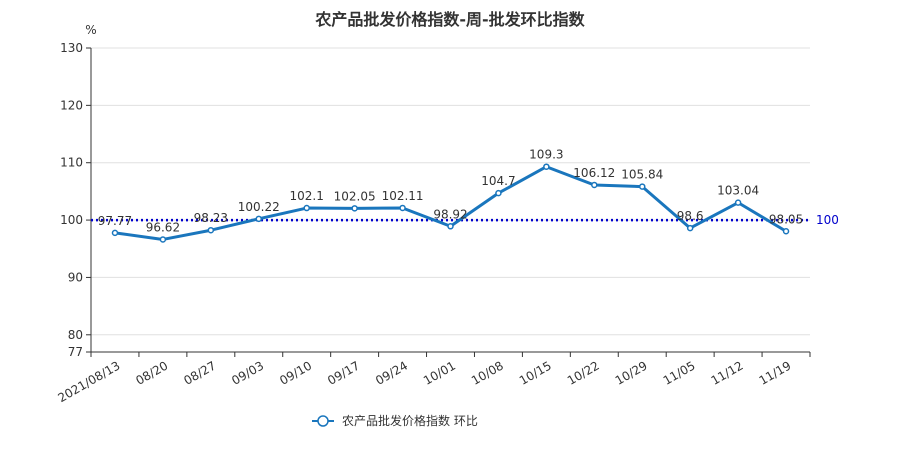 The image size is (900, 450). Describe the element at coordinates (450, 214) in the screenshot. I see `data-label: 98.92` at that location.